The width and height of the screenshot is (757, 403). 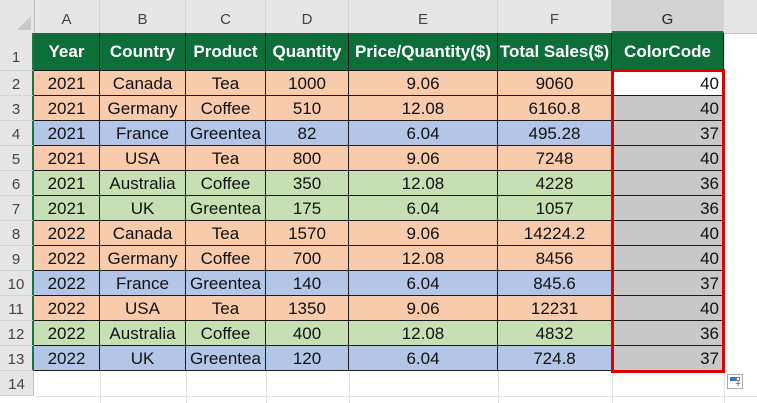 I want to click on cell-total: 4832, so click(x=555, y=333).